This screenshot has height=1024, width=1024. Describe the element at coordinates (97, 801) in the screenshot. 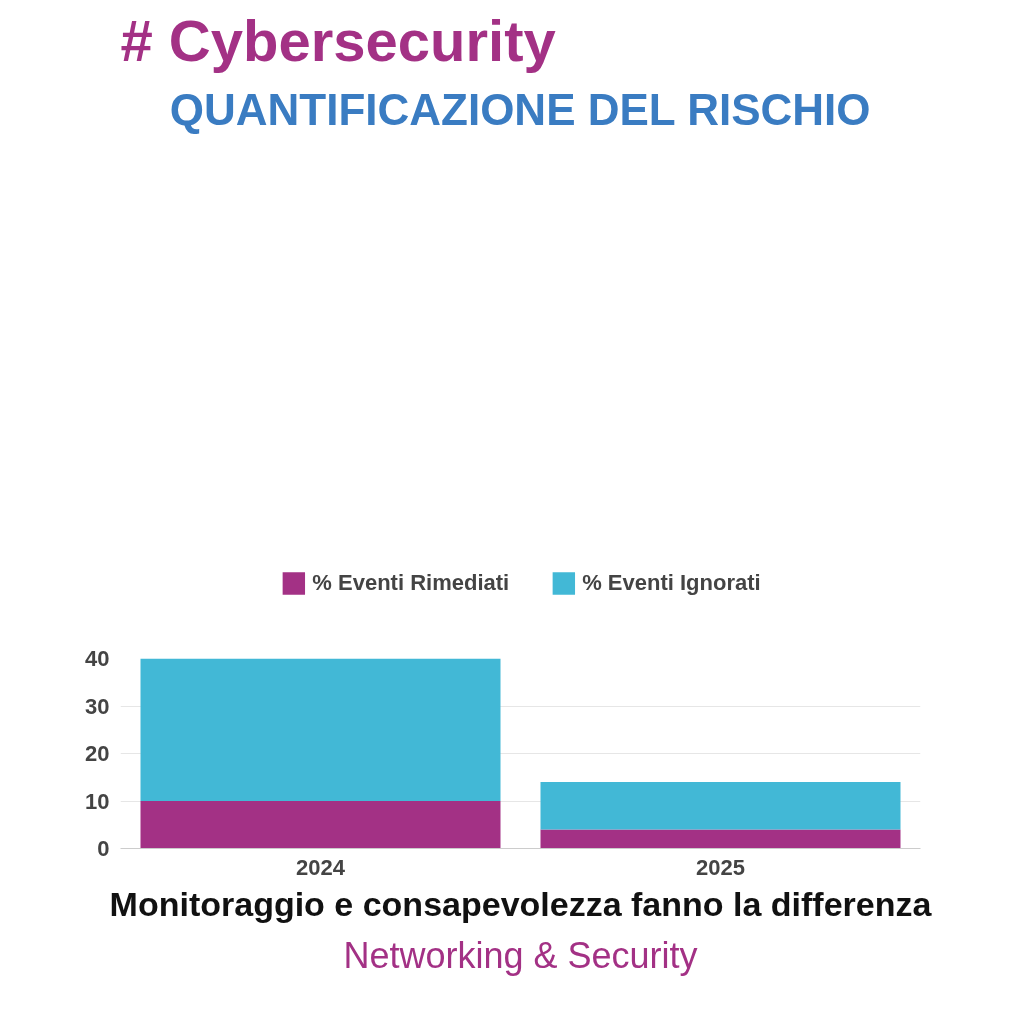

I see `y-tick-label: 10` at that location.